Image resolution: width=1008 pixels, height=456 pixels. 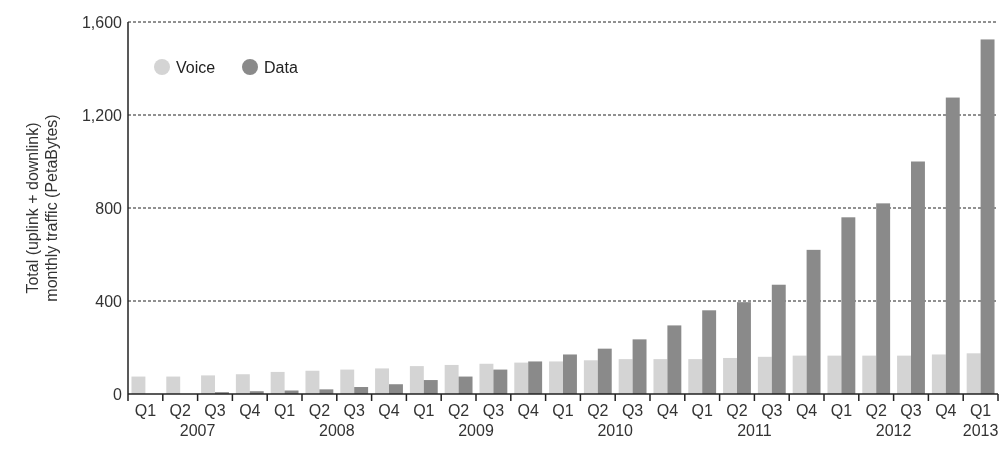 What do you see at coordinates (754, 430) in the screenshot?
I see `text: 2011` at bounding box center [754, 430].